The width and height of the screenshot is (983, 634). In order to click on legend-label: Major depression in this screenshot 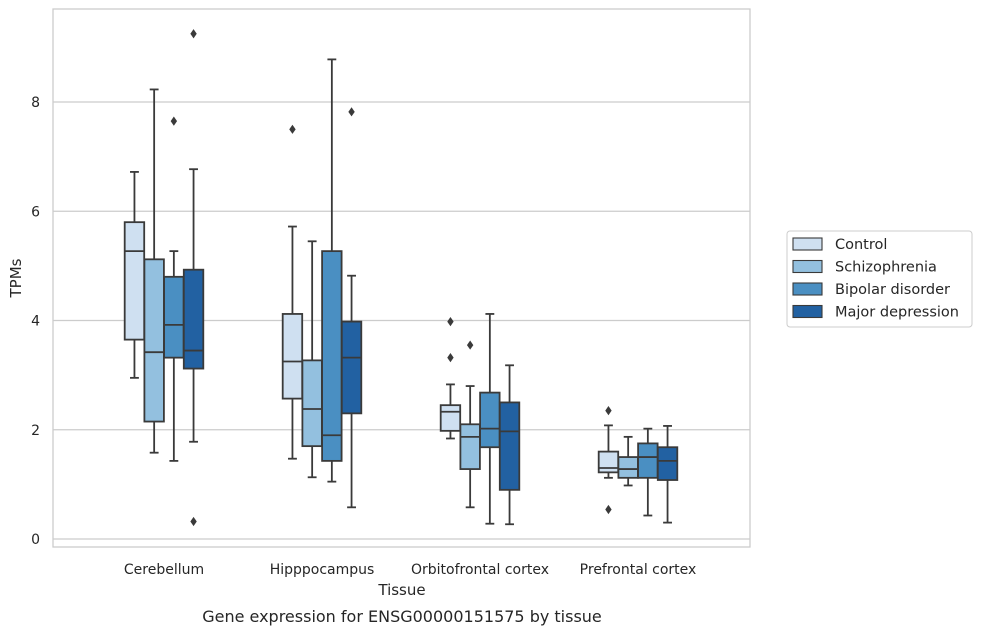, I will do `click(897, 313)`.